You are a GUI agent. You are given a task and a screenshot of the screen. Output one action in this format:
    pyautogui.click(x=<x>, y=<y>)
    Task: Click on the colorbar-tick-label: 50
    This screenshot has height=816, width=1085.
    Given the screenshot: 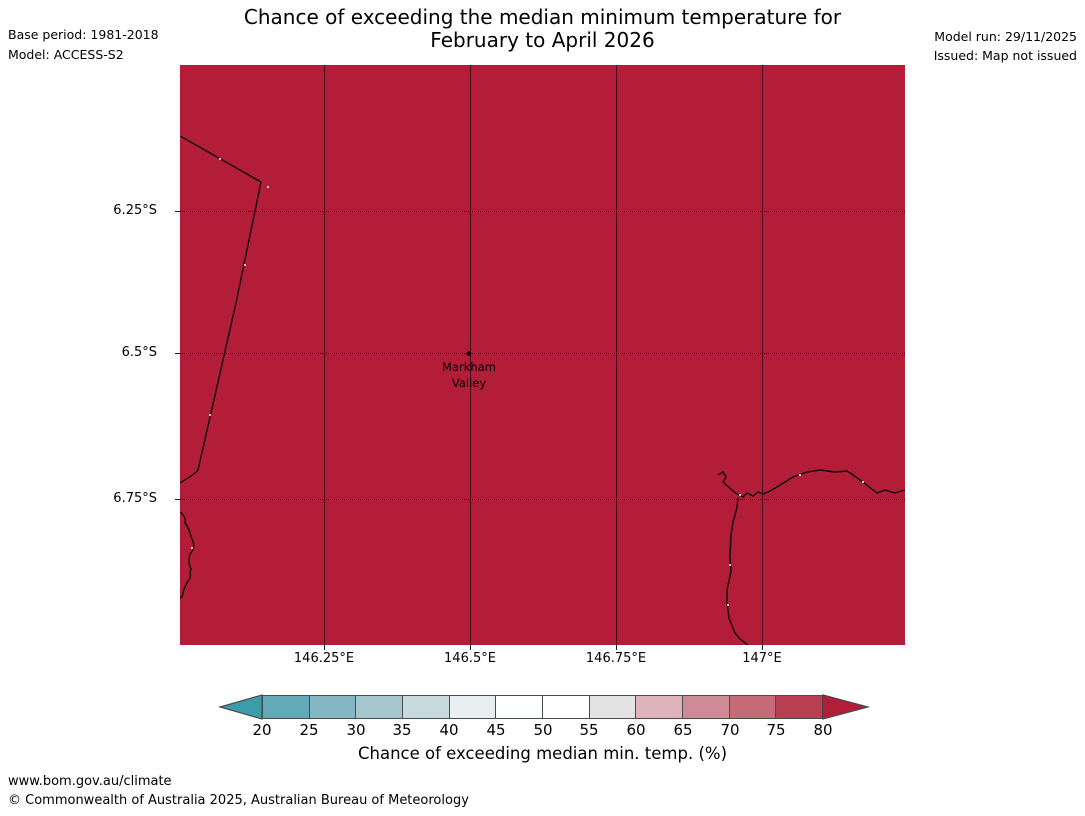 What is the action you would take?
    pyautogui.click(x=543, y=730)
    